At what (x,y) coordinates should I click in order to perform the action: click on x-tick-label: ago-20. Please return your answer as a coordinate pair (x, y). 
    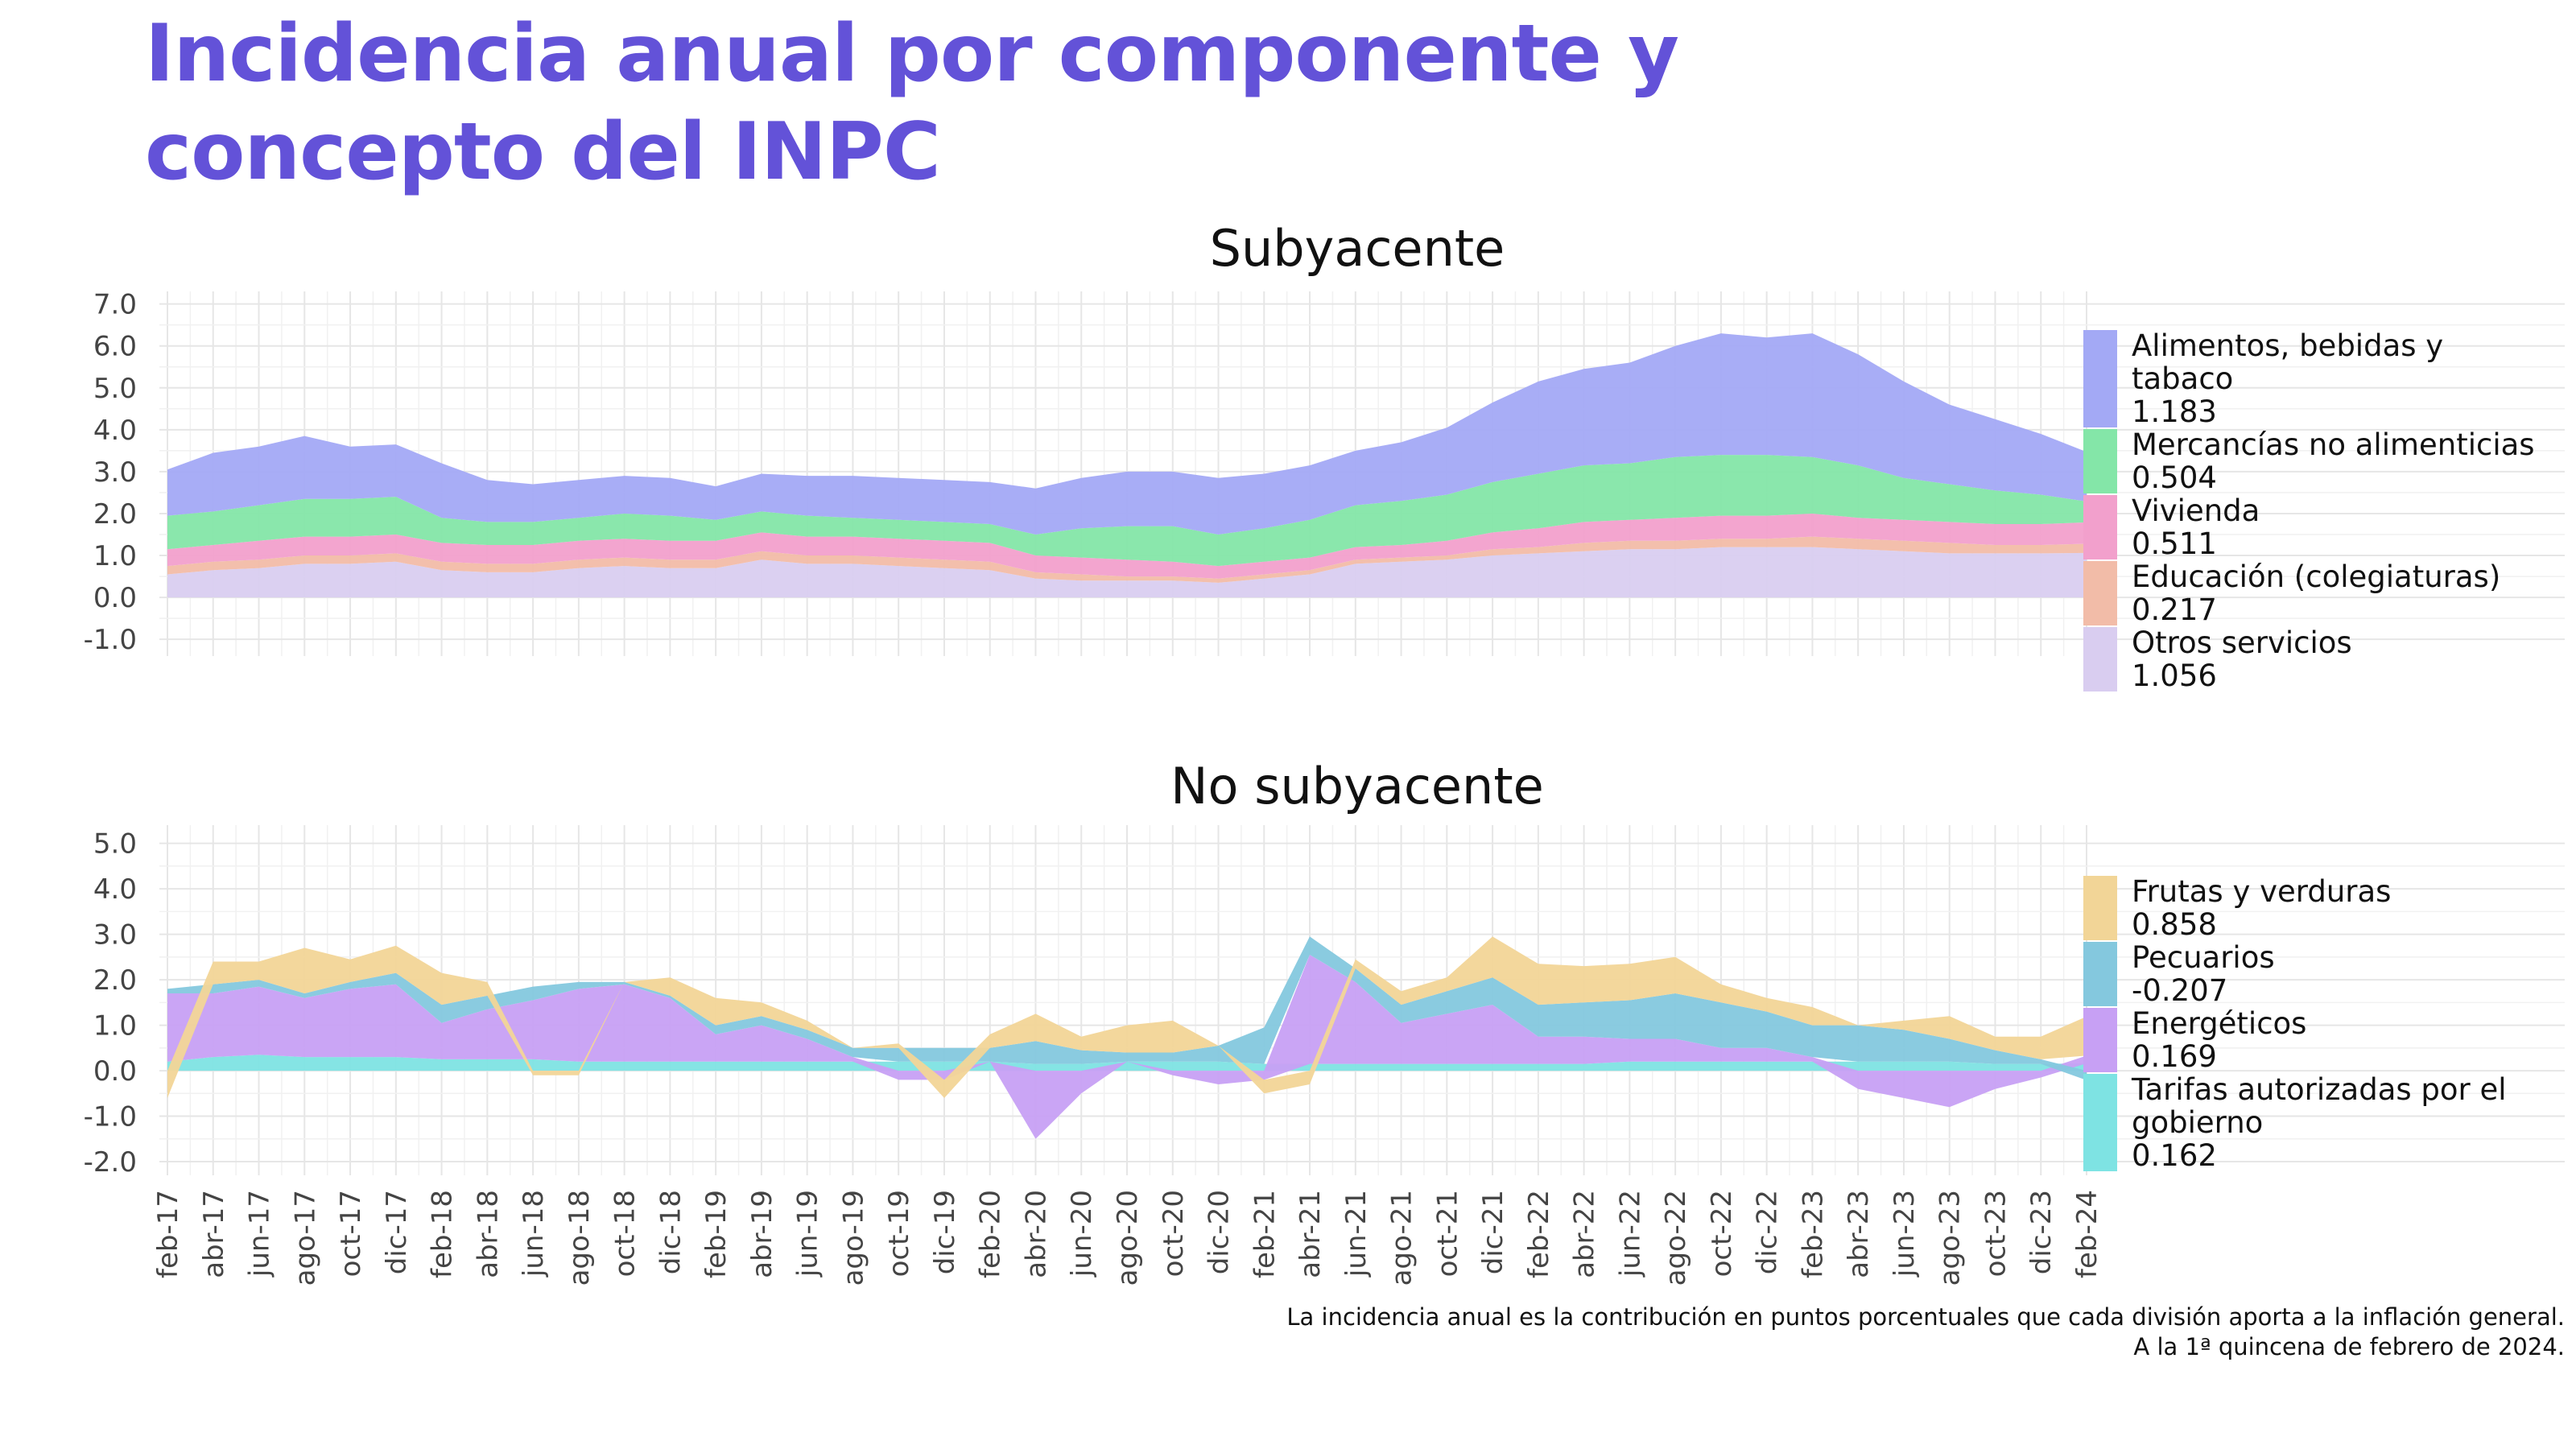
    Looking at the image, I should click on (1128, 1238).